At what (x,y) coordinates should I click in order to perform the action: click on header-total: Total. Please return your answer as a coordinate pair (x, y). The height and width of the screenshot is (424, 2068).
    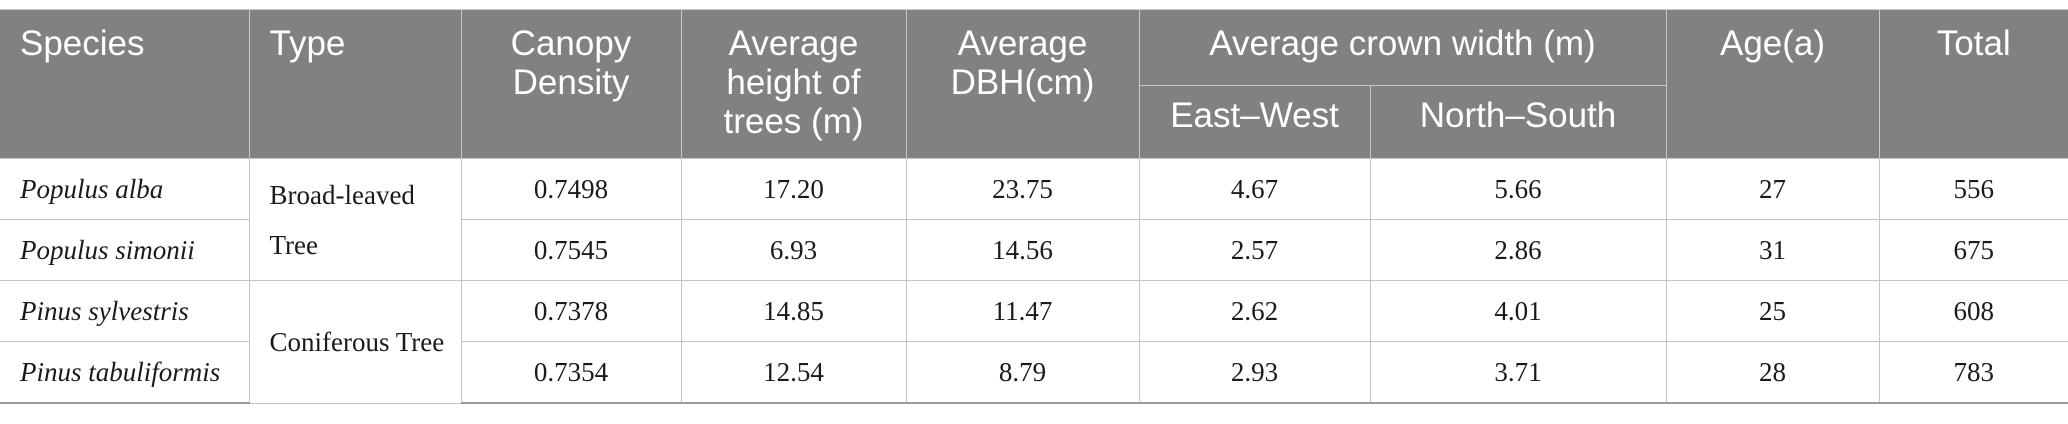
    Looking at the image, I should click on (1973, 84).